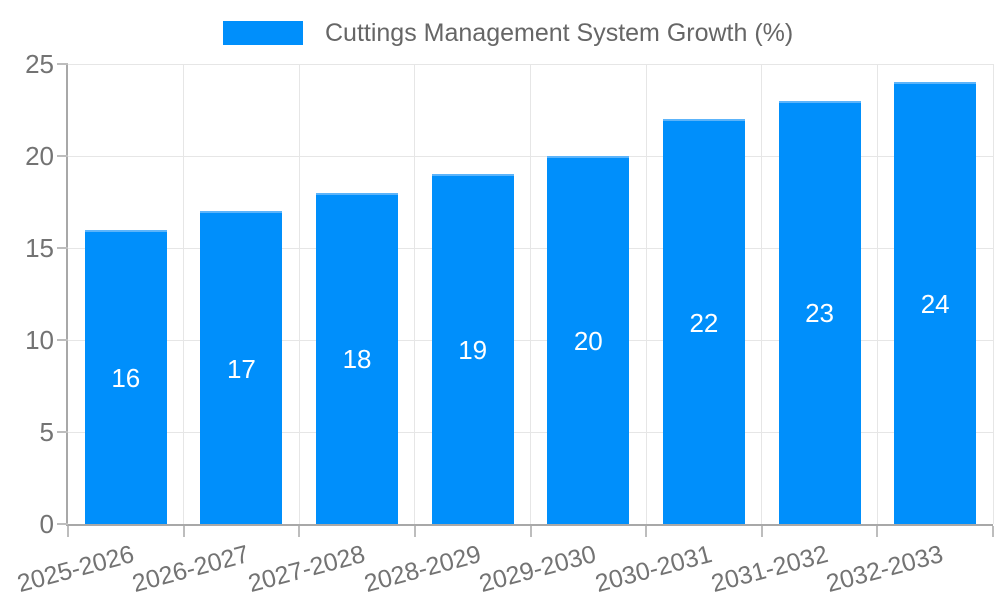 The height and width of the screenshot is (600, 1000). I want to click on bar-2031-2032: 23, so click(819, 312).